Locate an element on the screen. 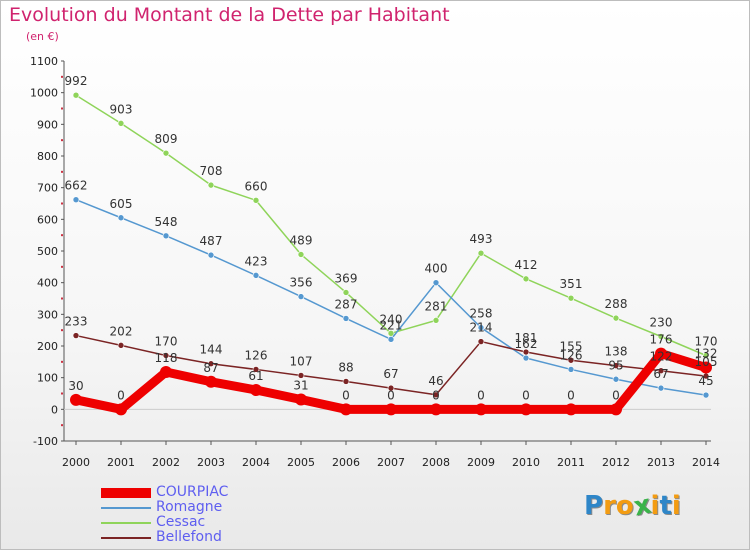  y-tick-label: 600 is located at coordinates (47, 219).